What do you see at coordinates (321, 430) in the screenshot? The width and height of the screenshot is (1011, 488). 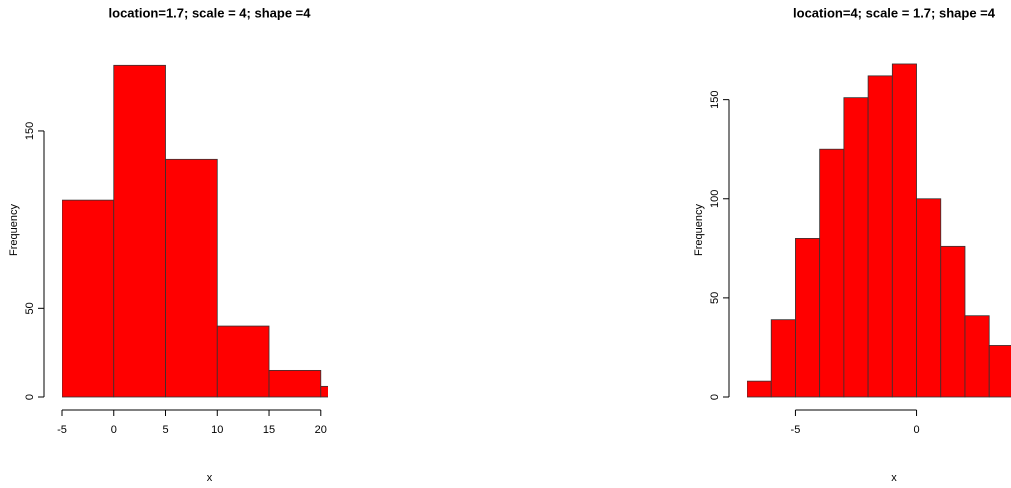 I see `x-tick-label: 20` at bounding box center [321, 430].